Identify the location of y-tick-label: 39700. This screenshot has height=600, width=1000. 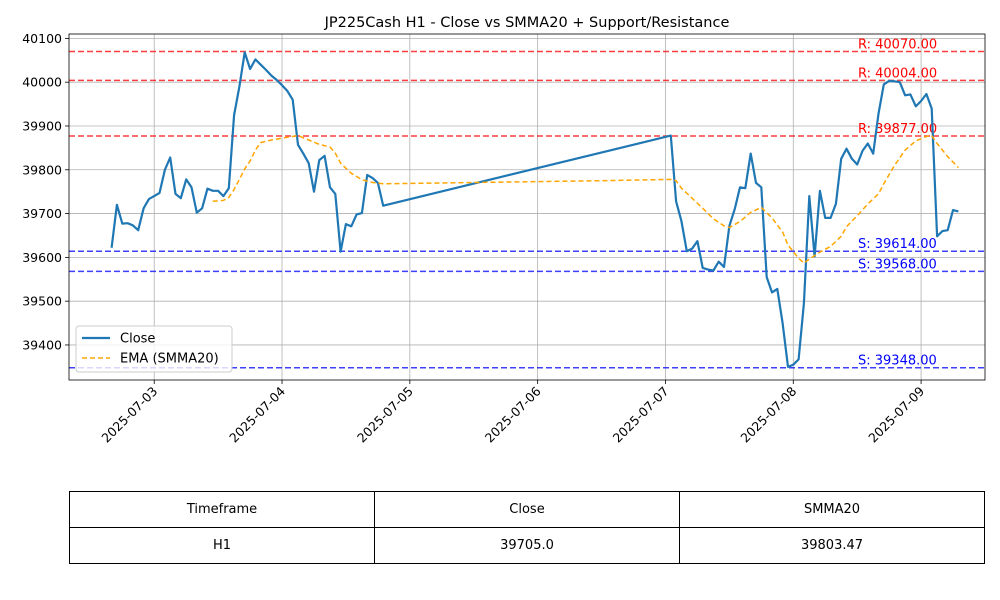
(42, 213).